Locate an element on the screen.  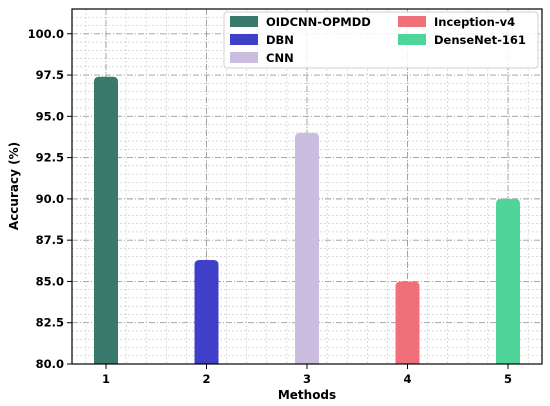
legend-label: OIDCNN-OPMDD is located at coordinates (318, 22).